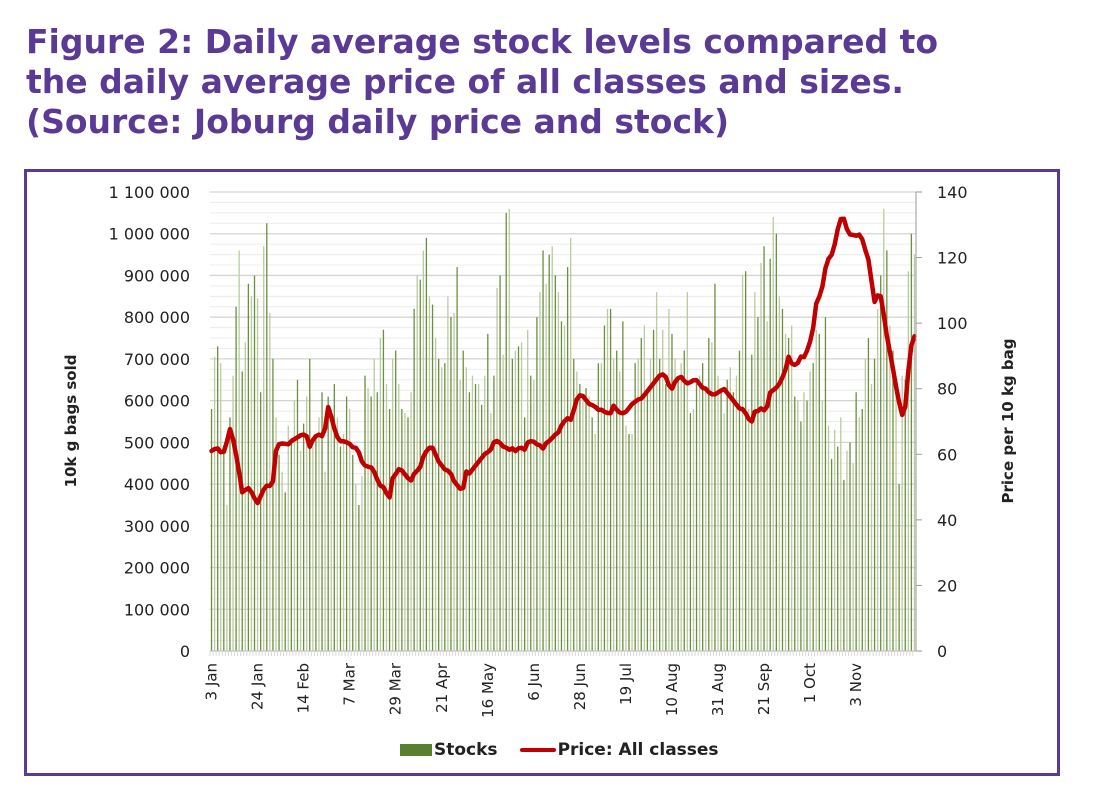  What do you see at coordinates (488, 690) in the screenshot?
I see `x-axis-tick-label: 16 May` at bounding box center [488, 690].